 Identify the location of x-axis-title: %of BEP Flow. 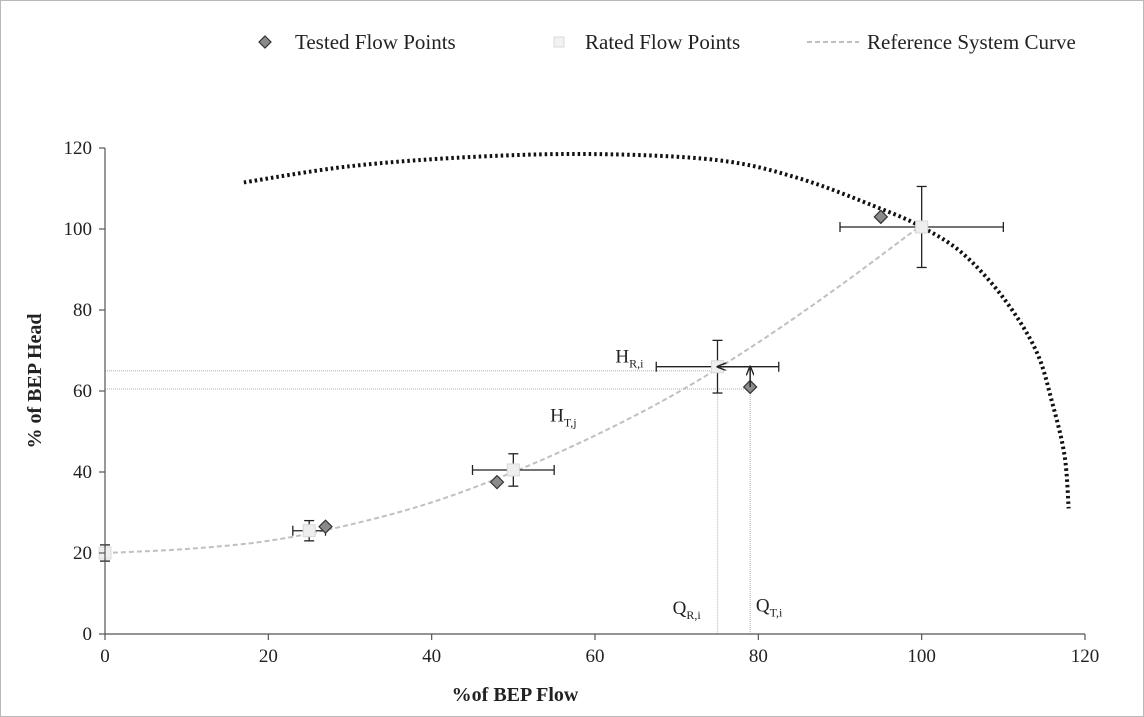
(515, 695).